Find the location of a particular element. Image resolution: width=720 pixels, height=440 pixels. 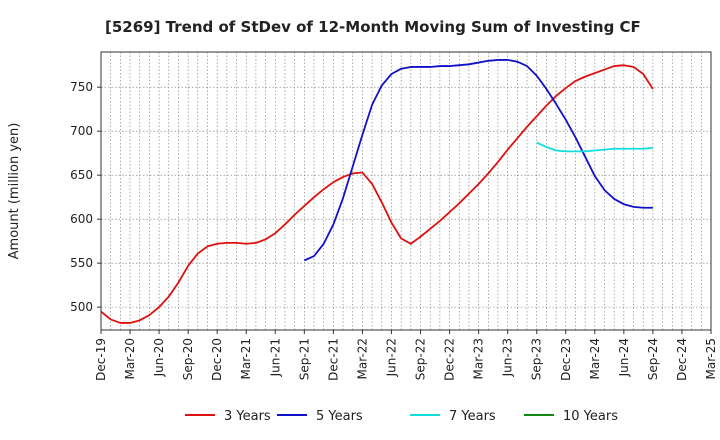

legend-label-10-years: 10 Years is located at coordinates (590, 416).